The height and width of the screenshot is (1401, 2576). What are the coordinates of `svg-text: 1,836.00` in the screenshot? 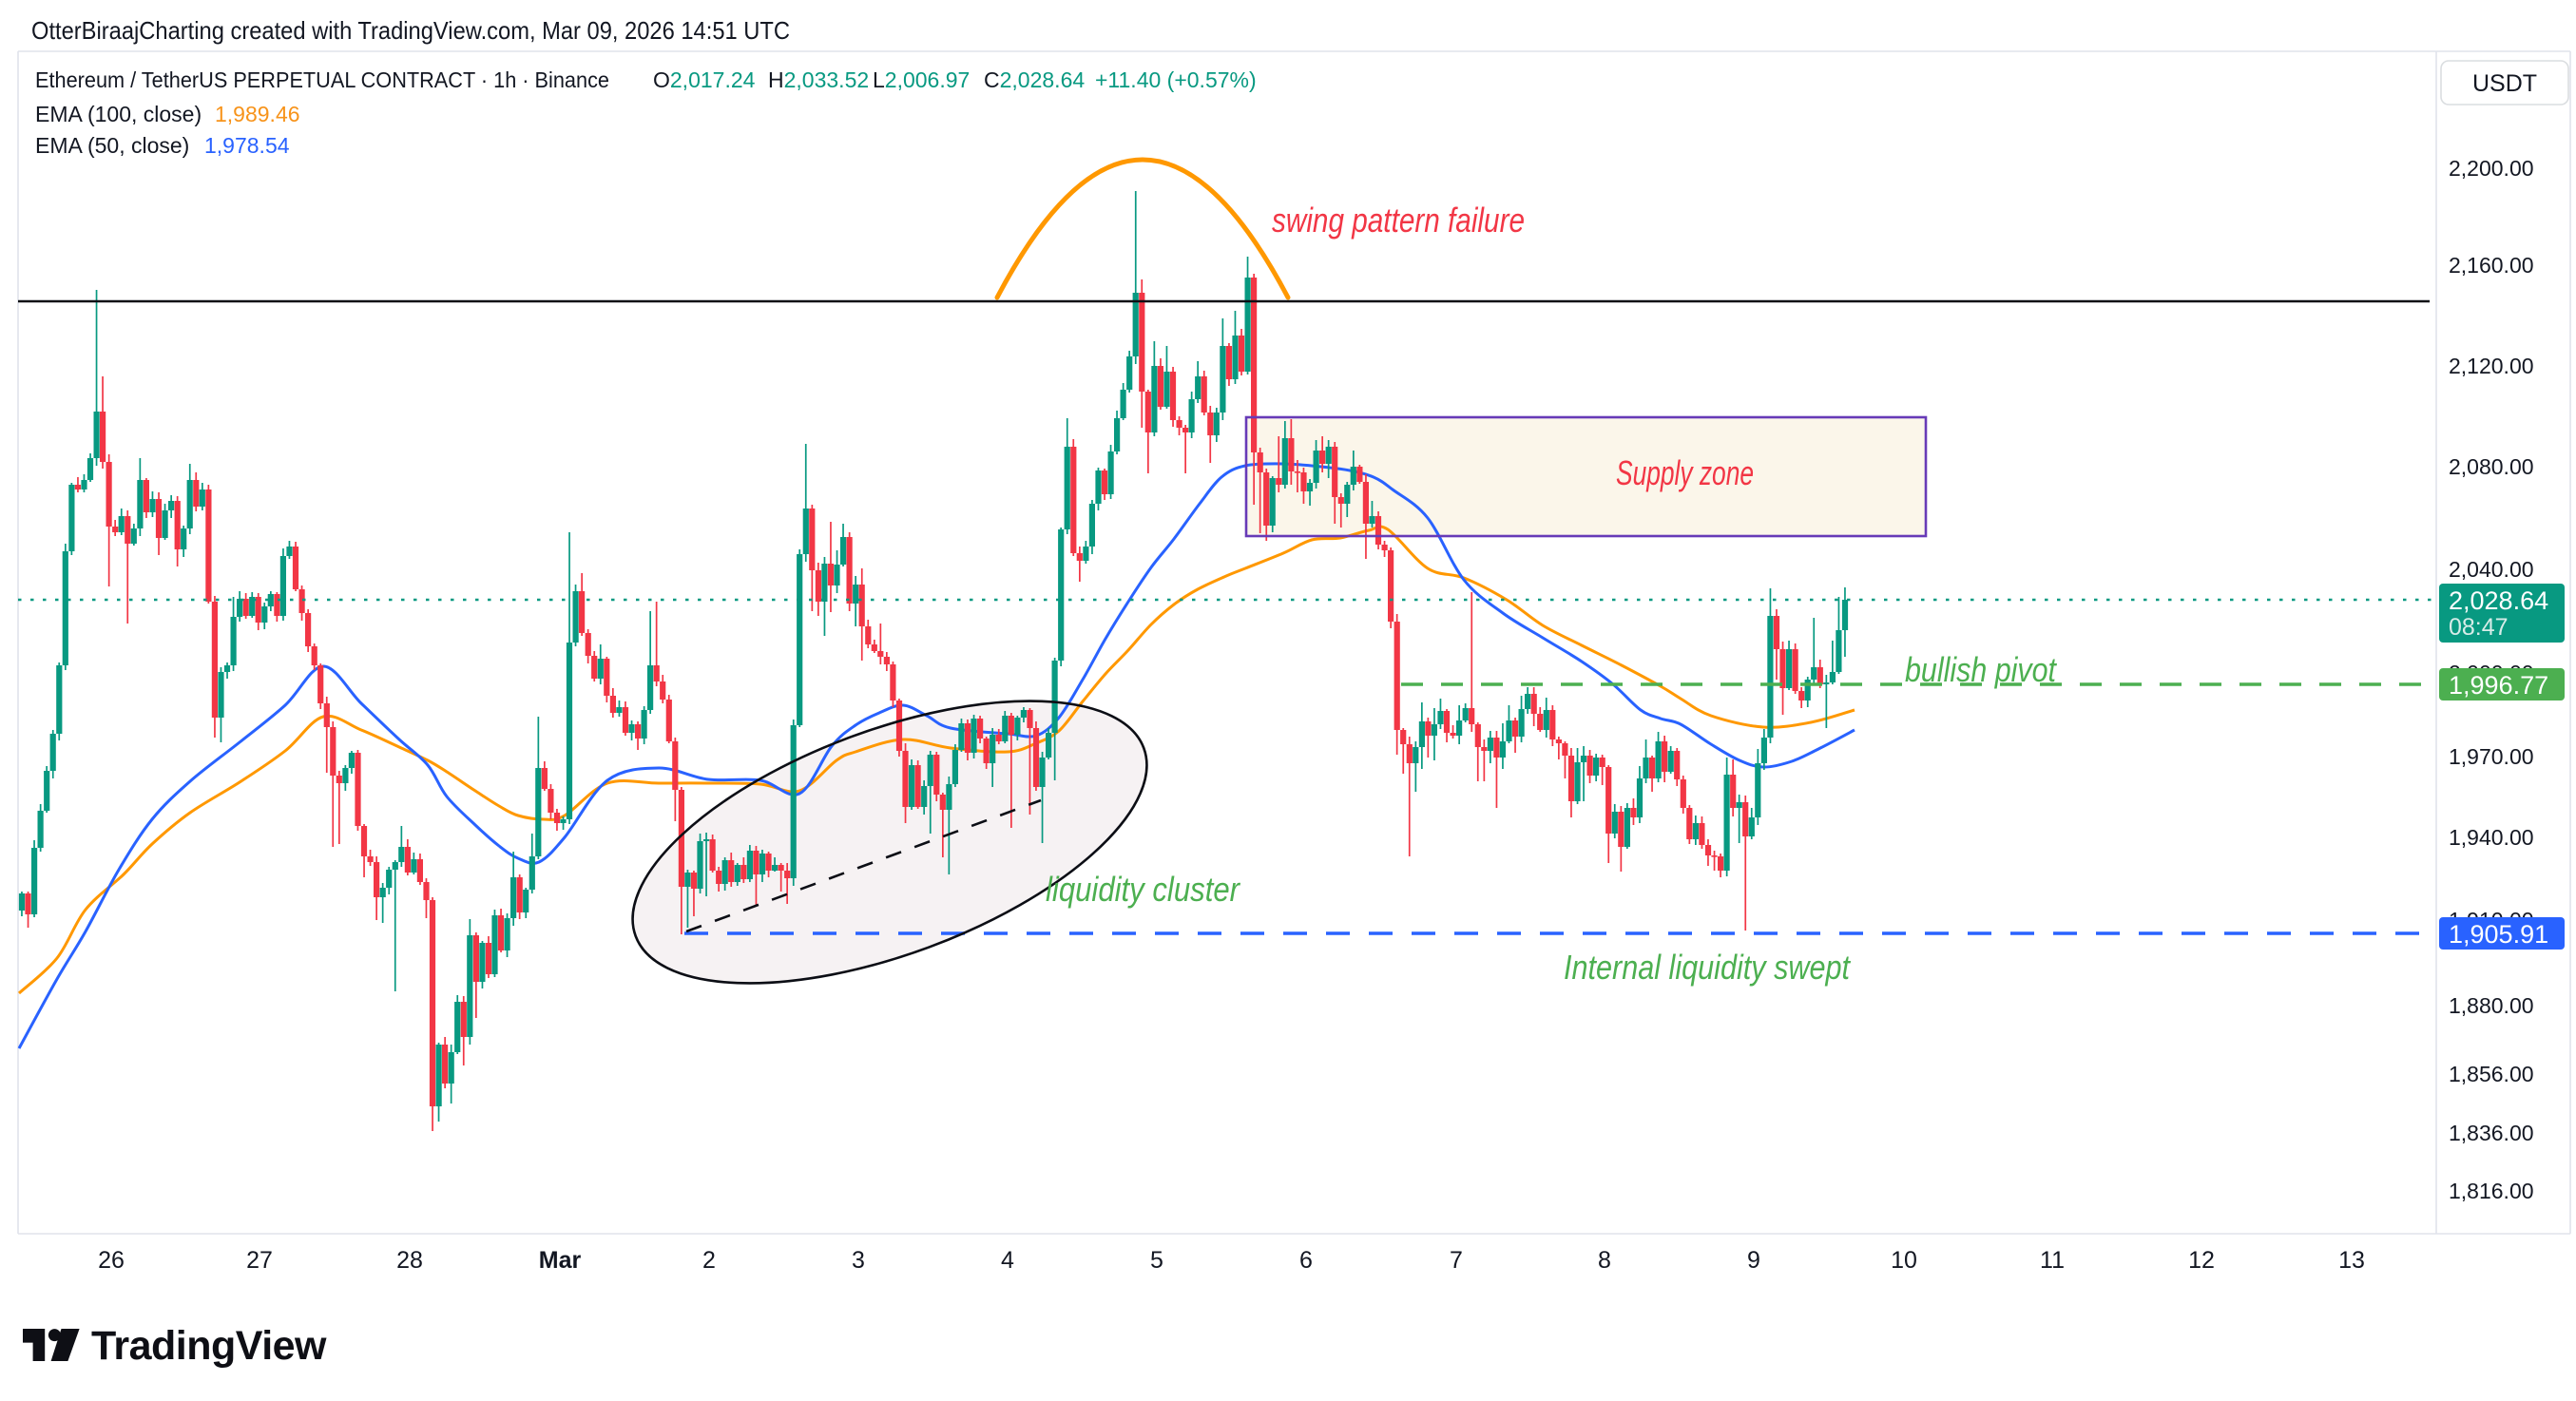 It's located at (2491, 1133).